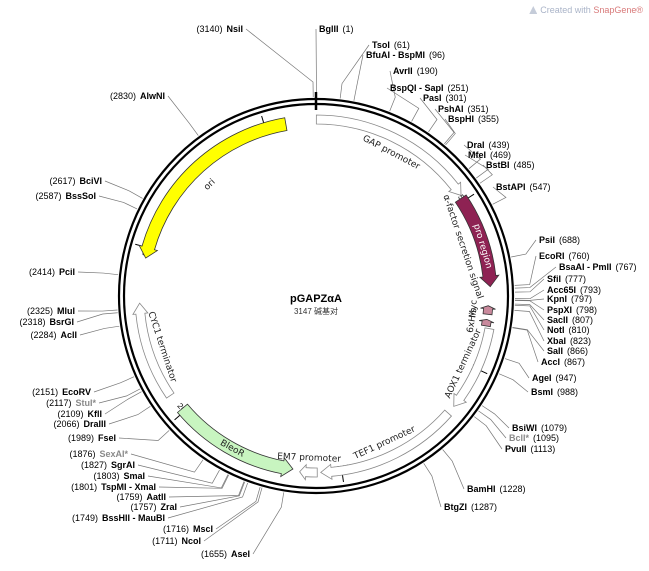 The image size is (649, 571). I want to click on site-position: (798), so click(586, 310).